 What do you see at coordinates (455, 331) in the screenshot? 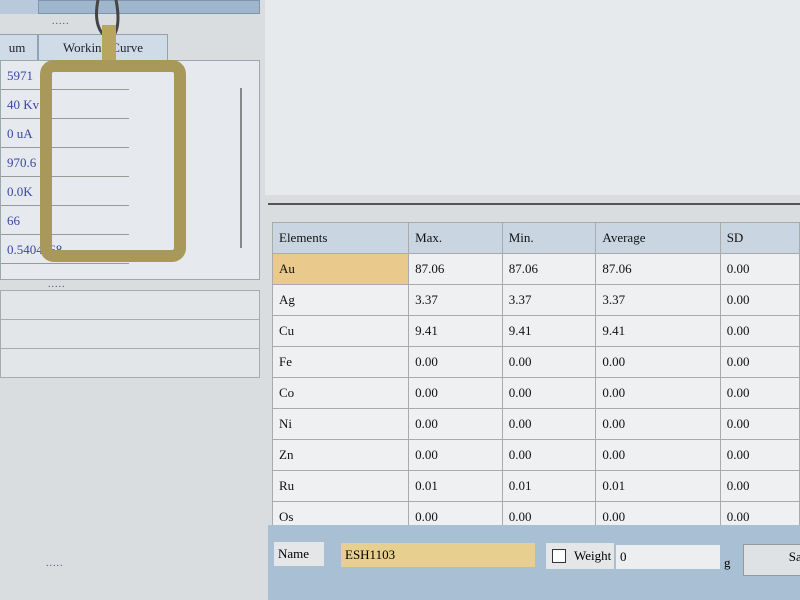
I see `cell-max: 9.41` at bounding box center [455, 331].